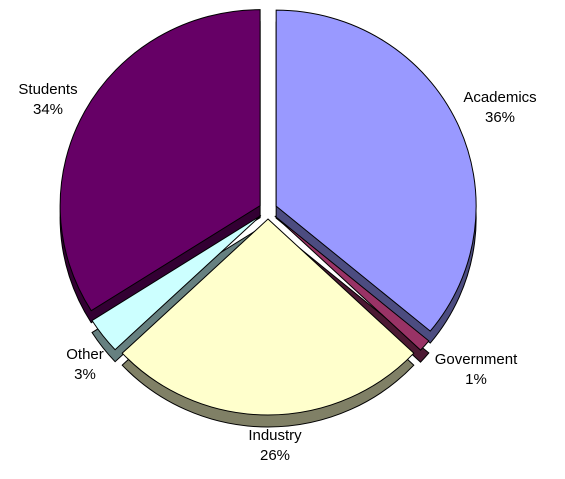  Describe the element at coordinates (176, 283) in the screenshot. I see `slice-other` at that location.